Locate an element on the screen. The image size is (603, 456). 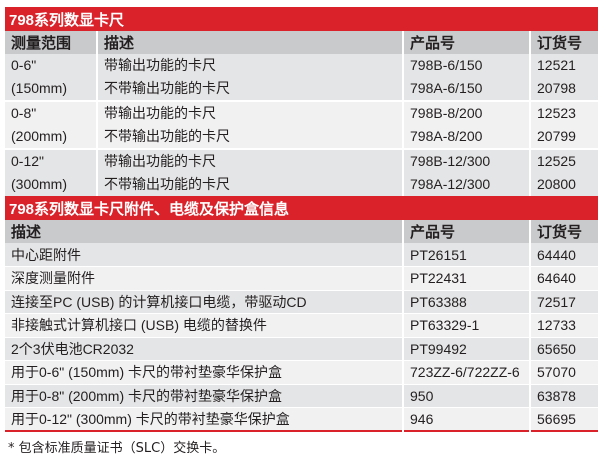
part-text: 798B-12/300 is located at coordinates (450, 161).